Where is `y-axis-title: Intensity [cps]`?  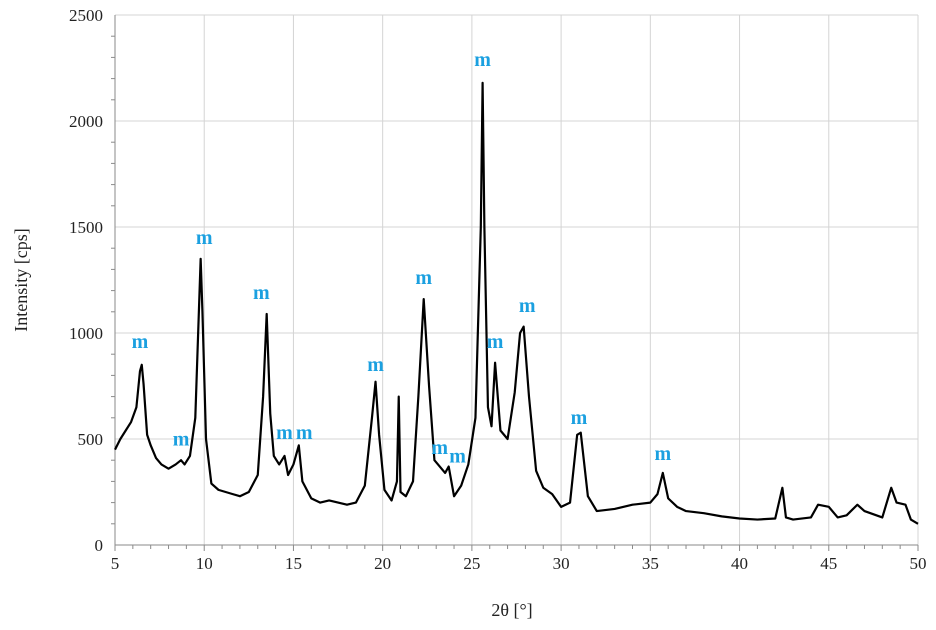 y-axis-title: Intensity [cps] is located at coordinates (21, 279).